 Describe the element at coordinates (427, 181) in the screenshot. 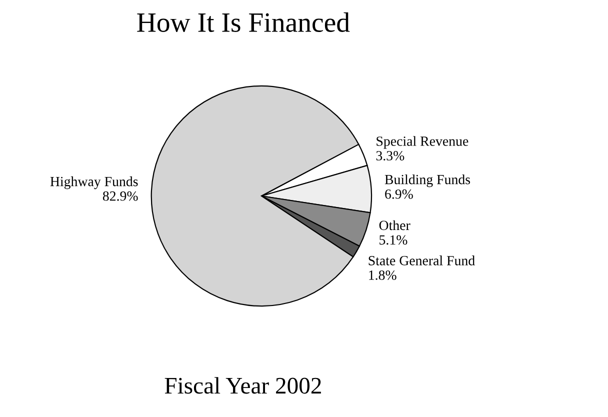

I see `slice-label: Building Funds` at that location.